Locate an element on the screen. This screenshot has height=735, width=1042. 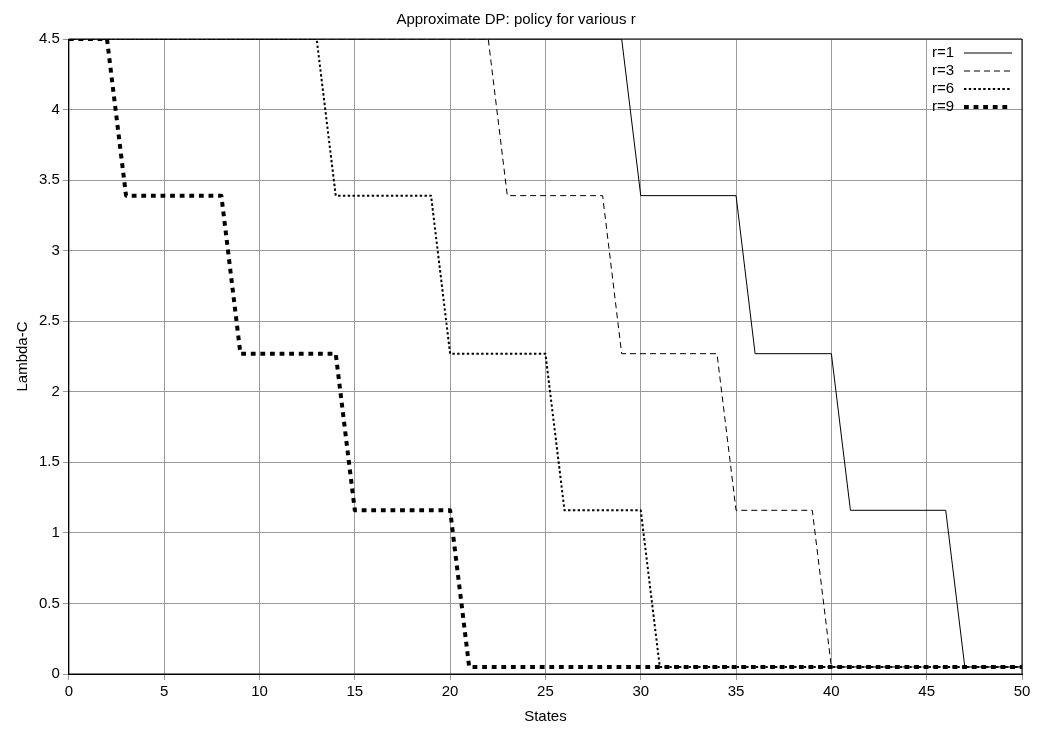
x-tick-label: 10 is located at coordinates (259, 691).